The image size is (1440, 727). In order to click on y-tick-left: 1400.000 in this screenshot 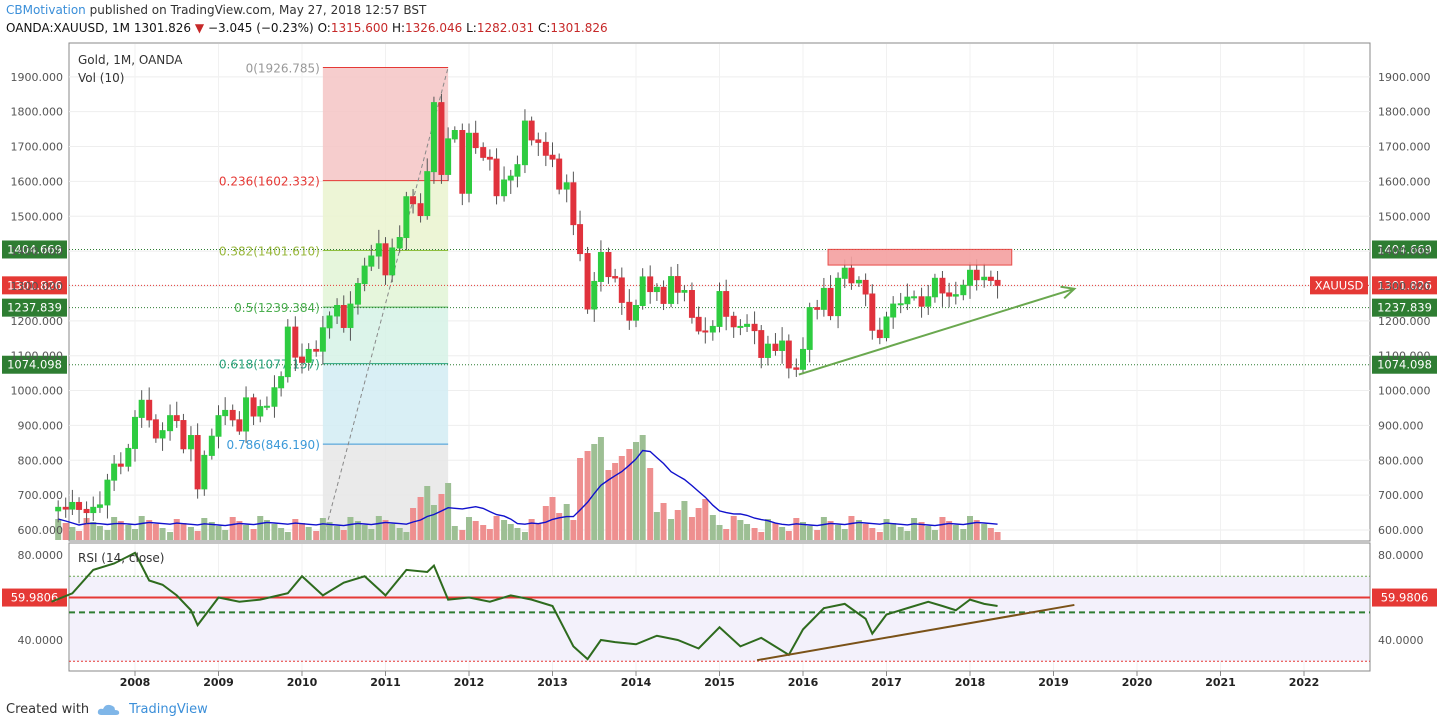, I will do `click(37, 251)`.